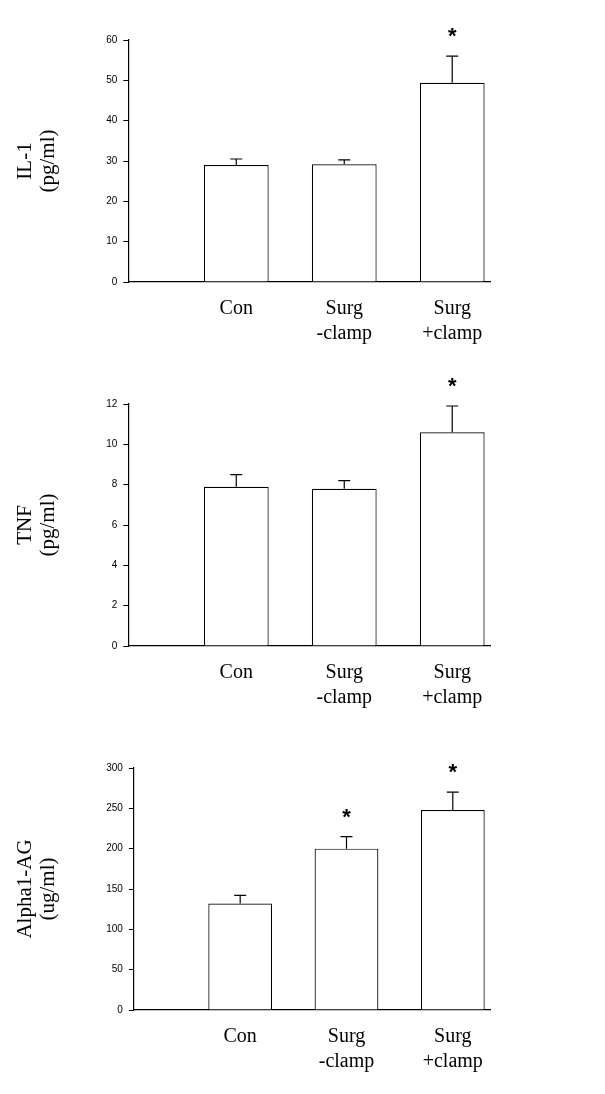 This screenshot has width=605, height=1094. Describe the element at coordinates (112, 201) in the screenshot. I see `y-tick-label: 20` at that location.